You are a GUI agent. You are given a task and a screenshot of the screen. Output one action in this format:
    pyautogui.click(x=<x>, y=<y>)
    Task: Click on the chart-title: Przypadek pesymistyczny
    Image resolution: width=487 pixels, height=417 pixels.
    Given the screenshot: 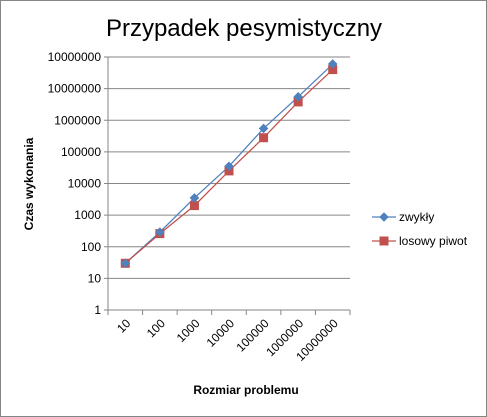 What is the action you would take?
    pyautogui.click(x=244, y=28)
    